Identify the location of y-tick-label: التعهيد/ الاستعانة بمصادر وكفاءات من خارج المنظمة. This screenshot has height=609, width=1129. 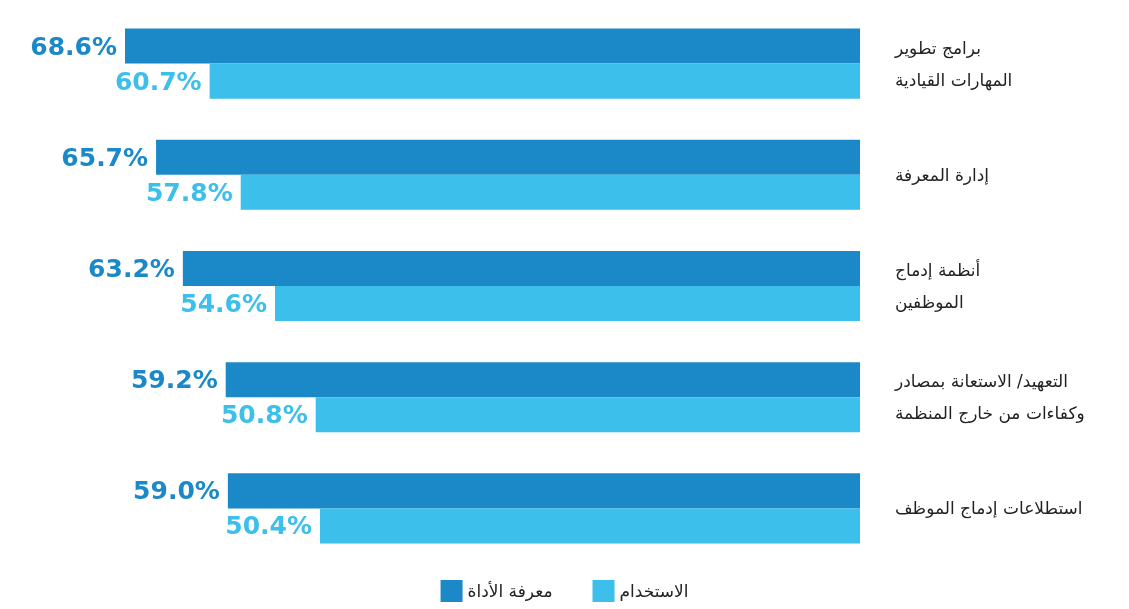
(989, 398).